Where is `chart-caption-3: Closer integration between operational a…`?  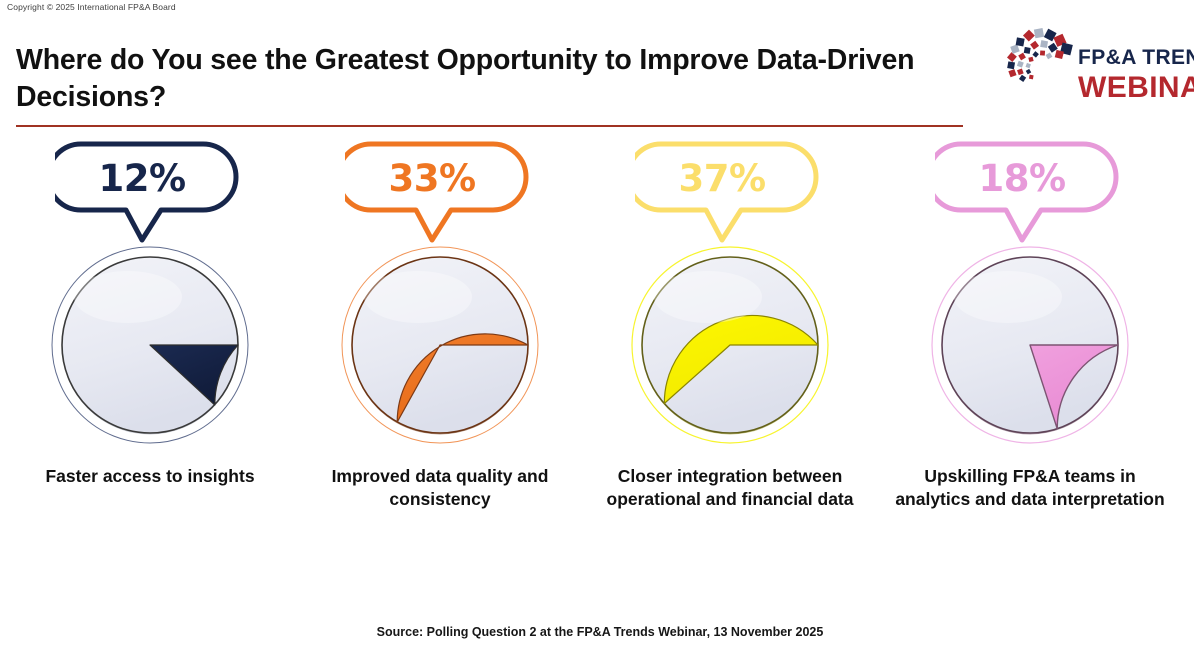 chart-caption-3: Closer integration between operational a… is located at coordinates (730, 488).